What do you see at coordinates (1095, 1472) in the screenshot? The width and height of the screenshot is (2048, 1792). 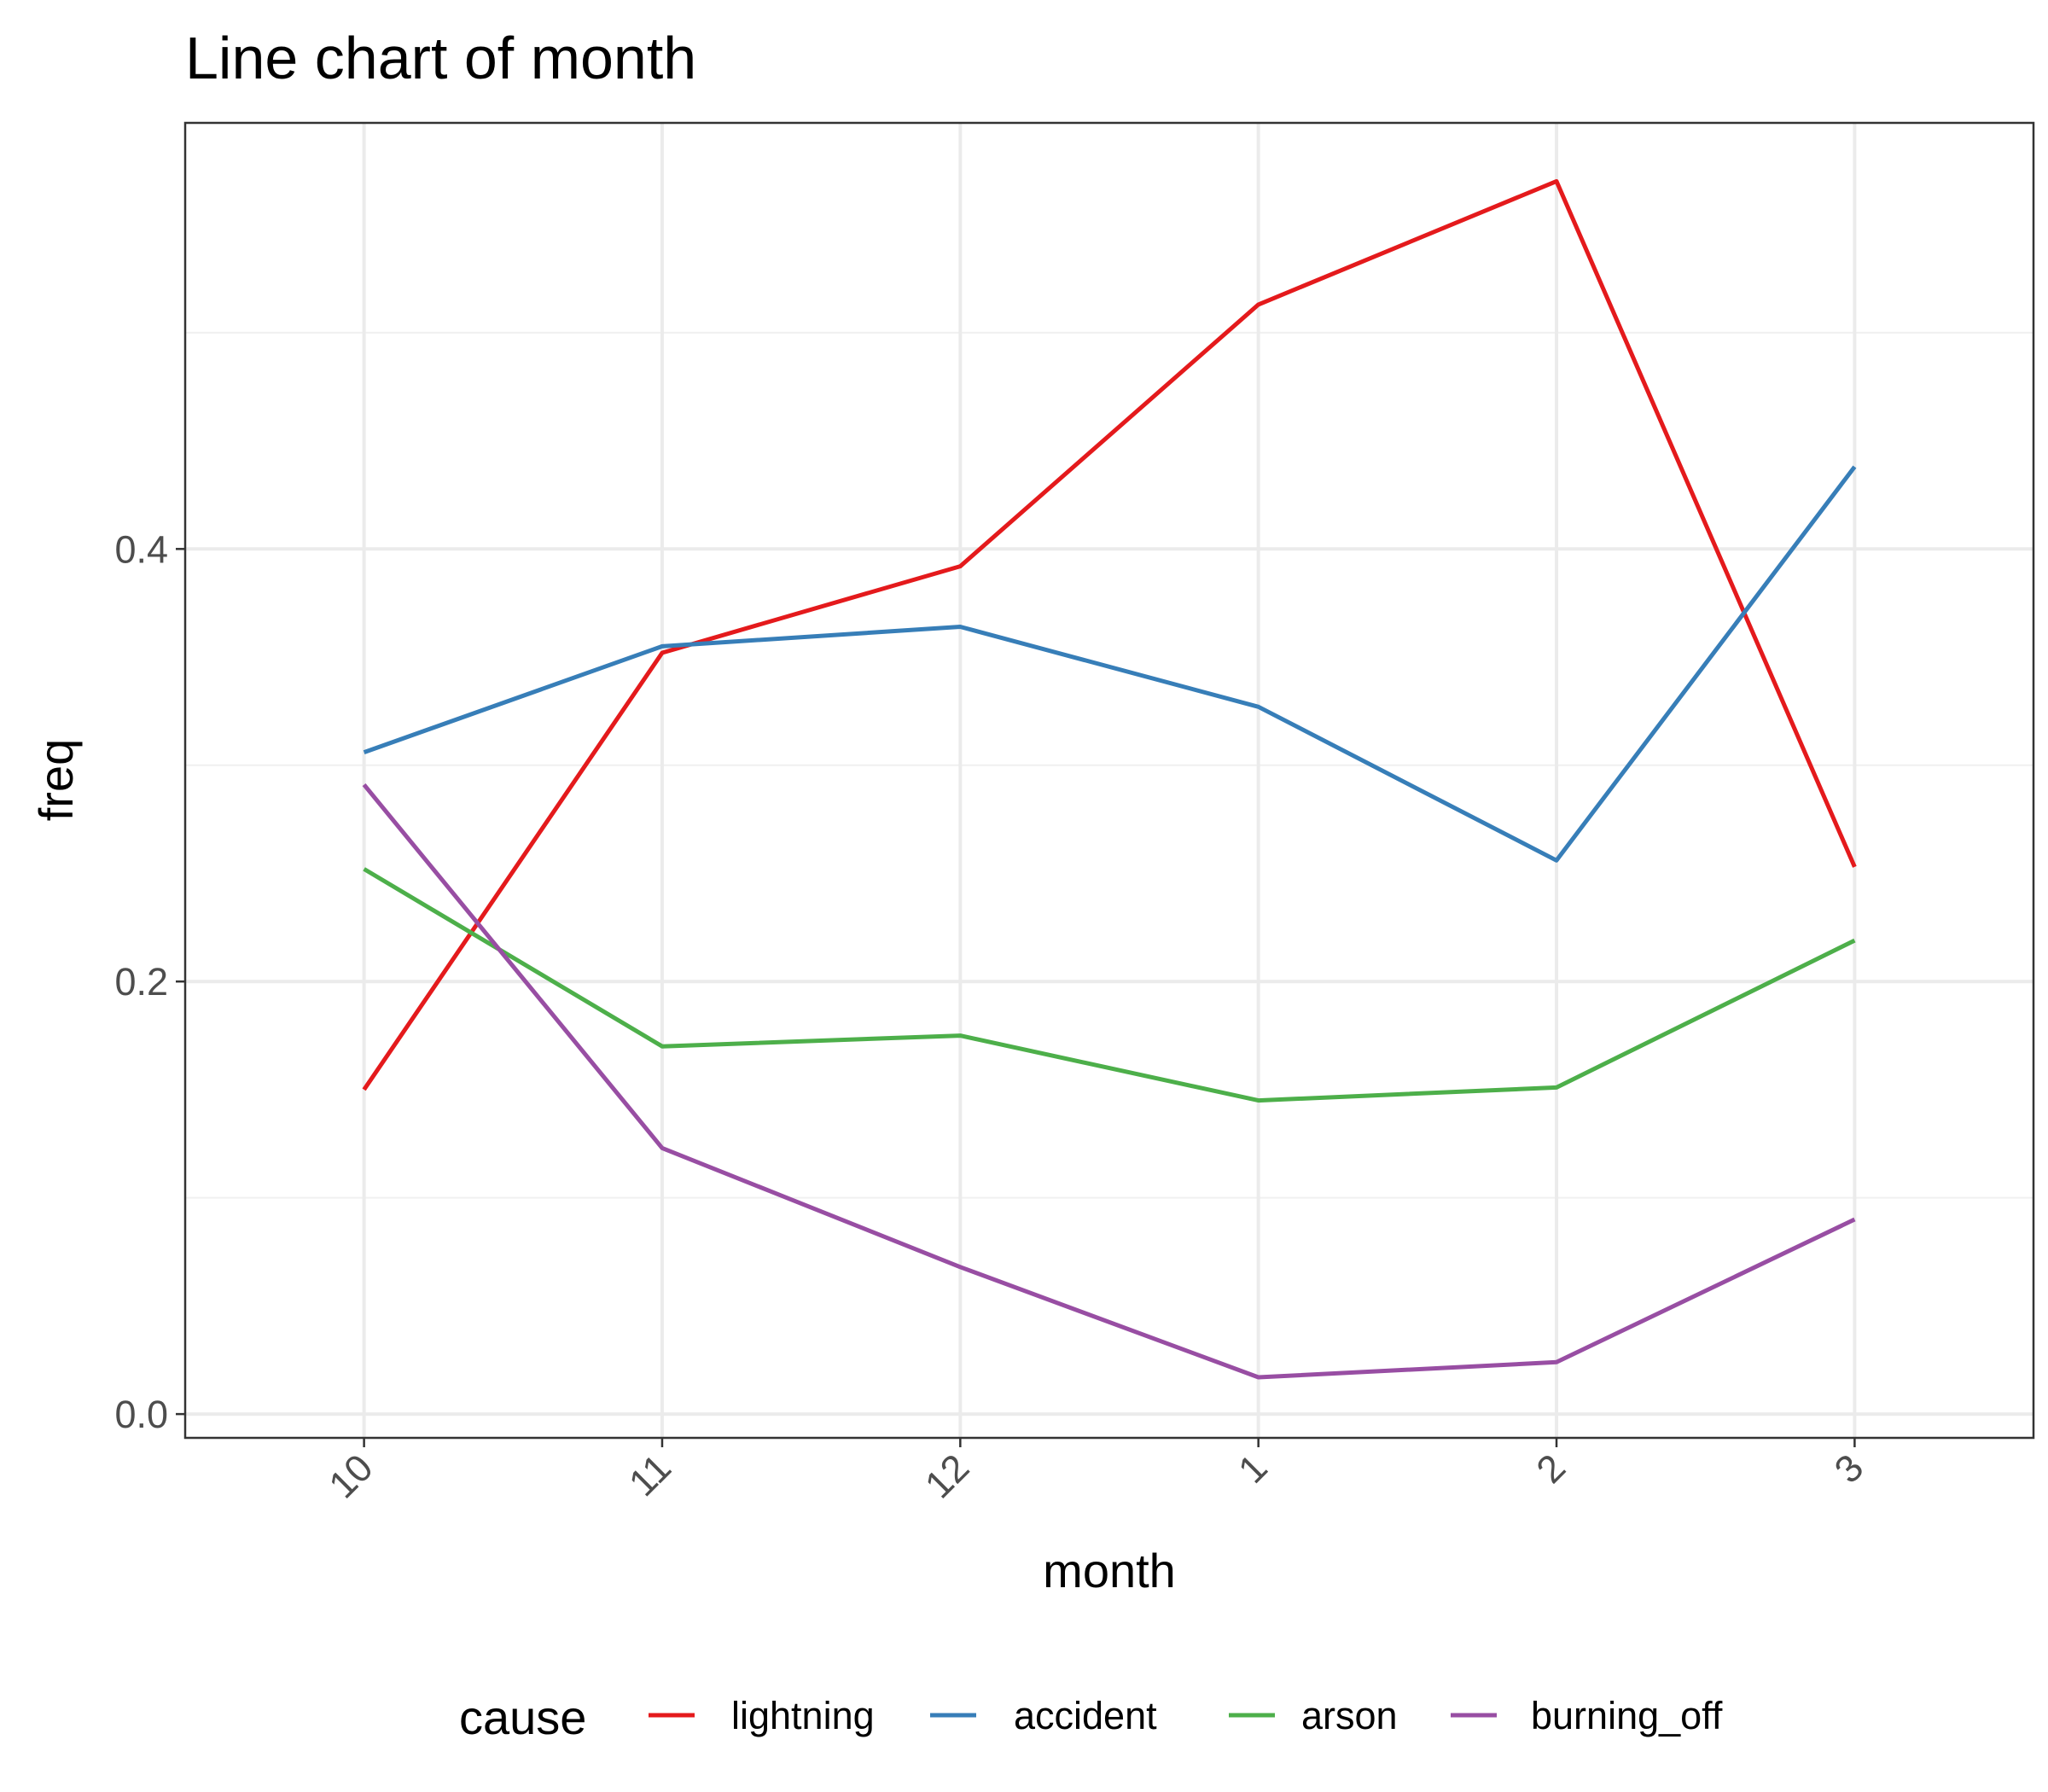 I see `x-axis-ticks: 10 11 12 1 2 3` at bounding box center [1095, 1472].